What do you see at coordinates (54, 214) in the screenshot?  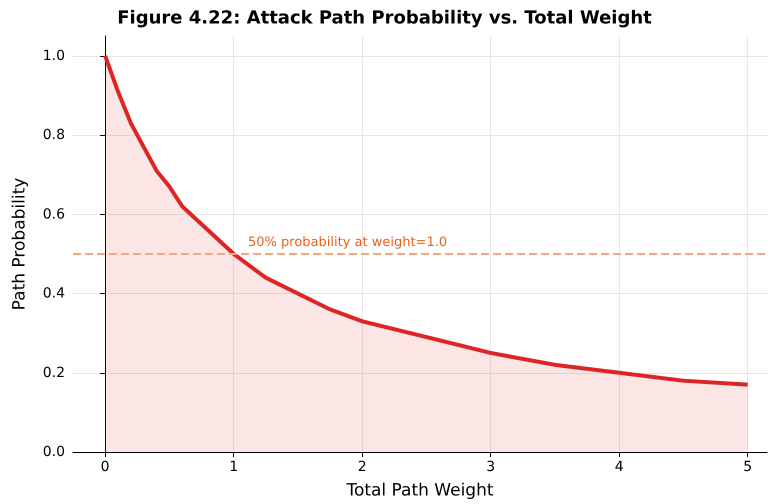 I see `y-tick-label: 0.6` at bounding box center [54, 214].